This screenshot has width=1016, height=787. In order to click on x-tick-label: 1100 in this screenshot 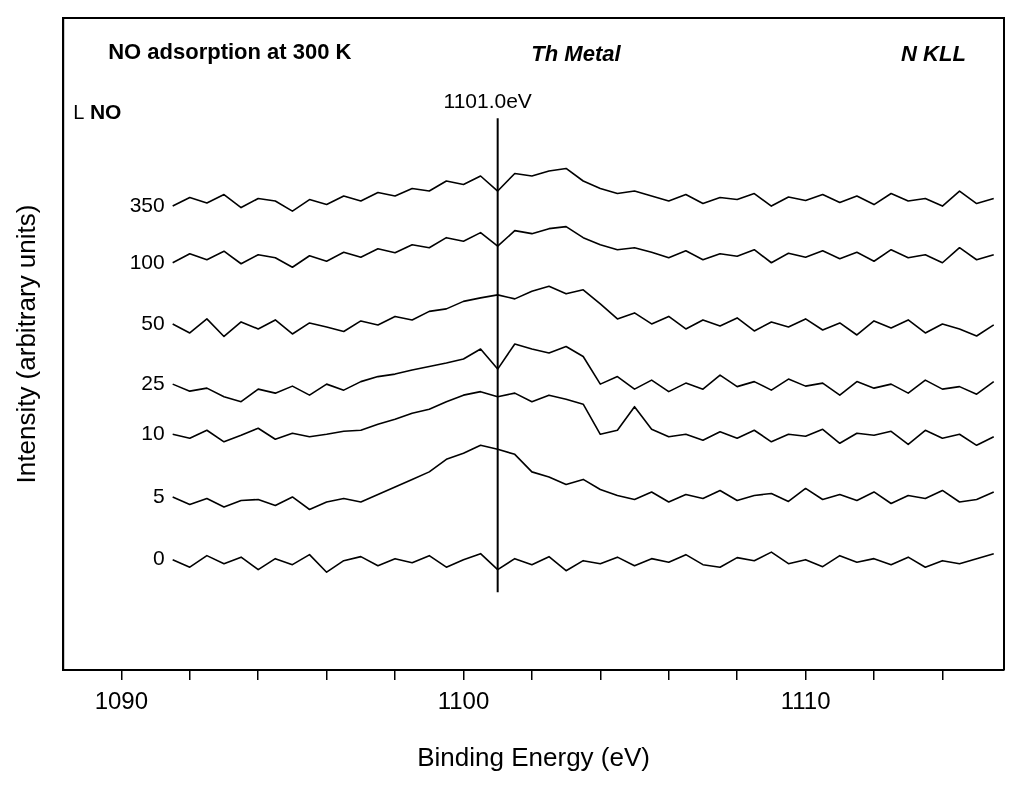, I will do `click(463, 701)`.